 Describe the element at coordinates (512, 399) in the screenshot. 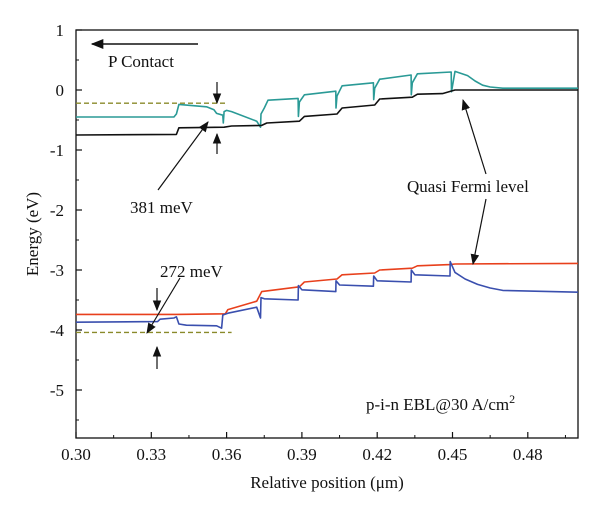

I see `condition-superscript: 2` at that location.